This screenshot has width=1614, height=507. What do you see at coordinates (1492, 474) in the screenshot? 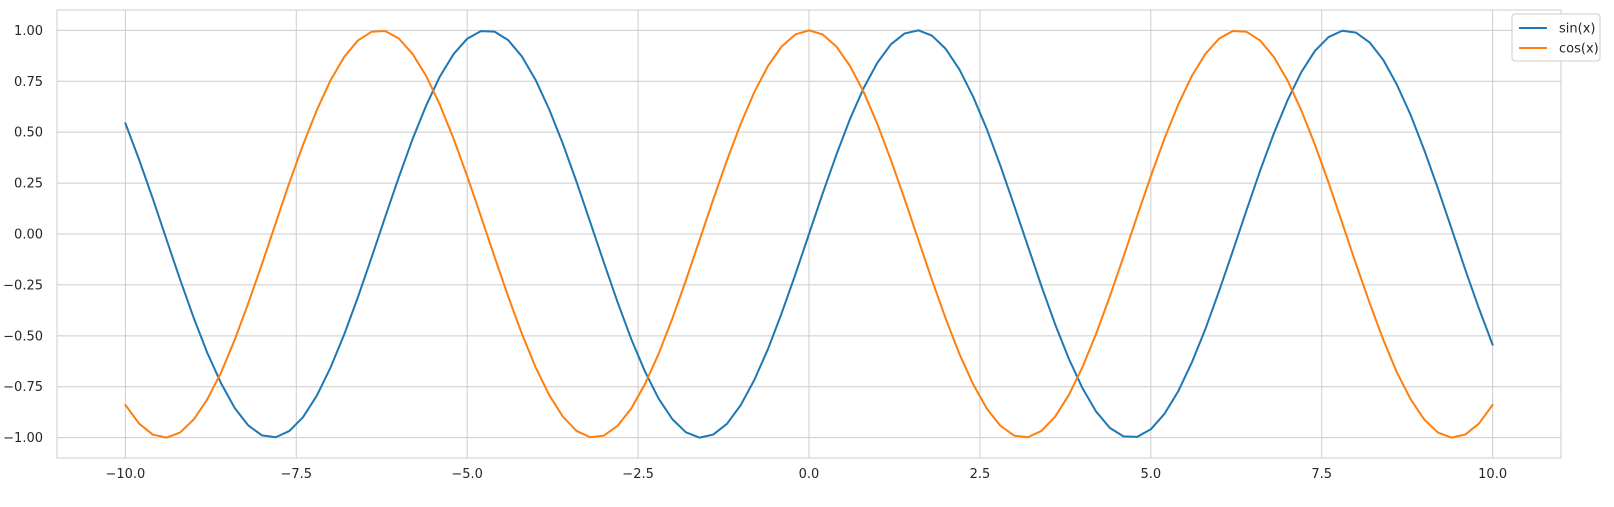
I see `x-tick-label: 10.0` at bounding box center [1492, 474].